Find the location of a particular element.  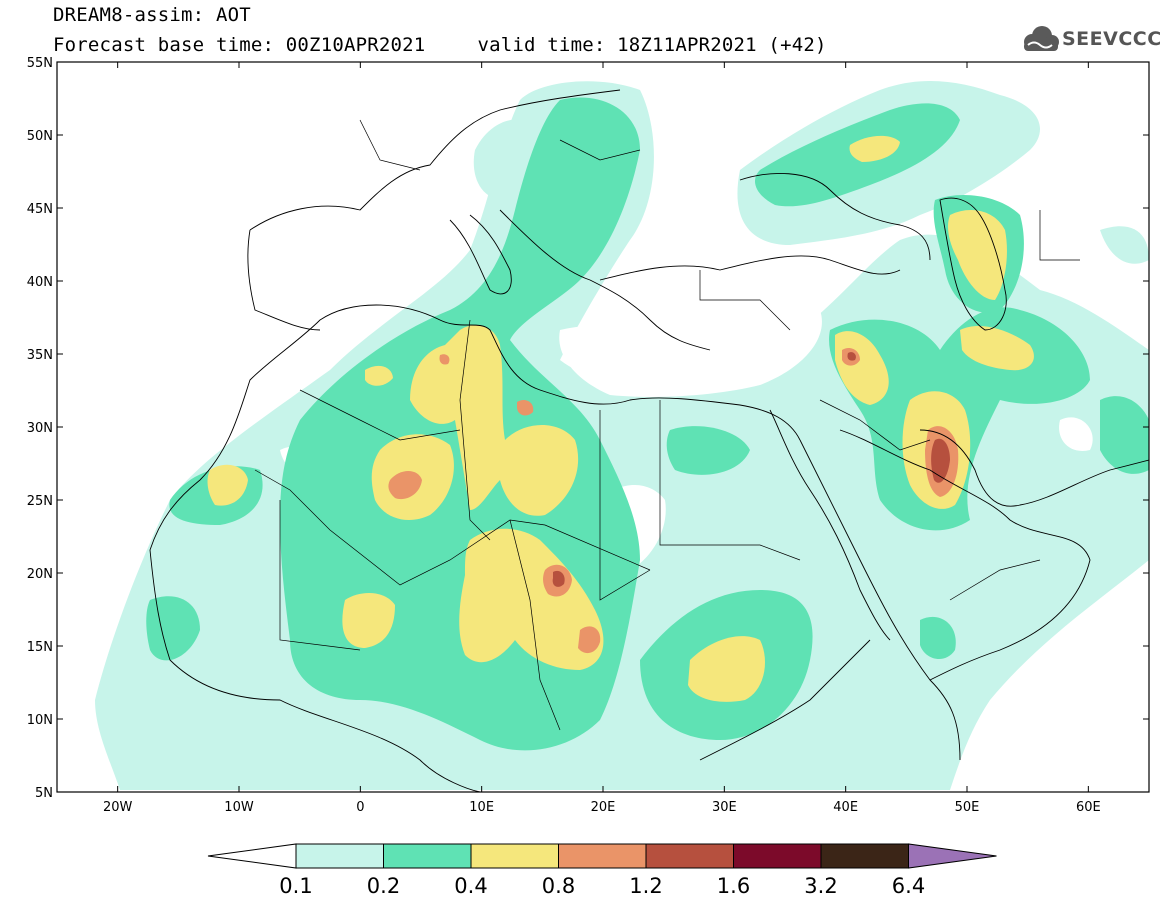

lat-tick-label: 5N is located at coordinates (44, 793).